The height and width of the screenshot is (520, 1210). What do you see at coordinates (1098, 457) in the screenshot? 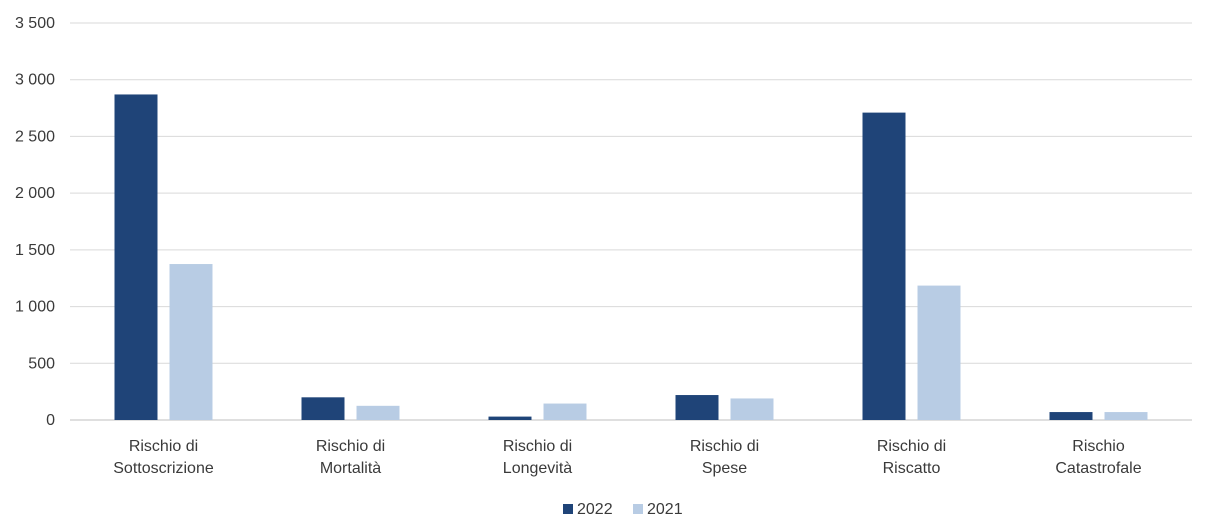
I see `x-category-label: Rischio Catastrofale` at bounding box center [1098, 457].